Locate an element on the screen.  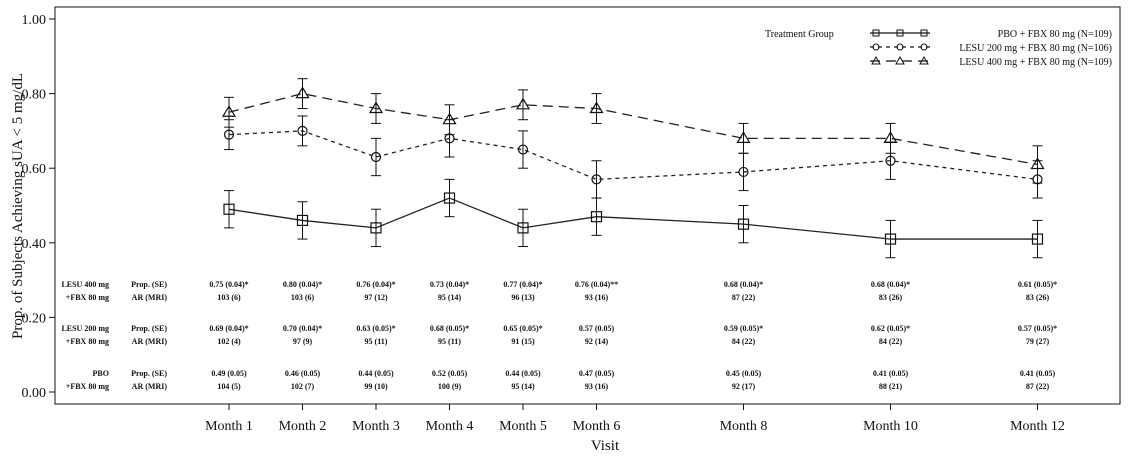
table-cell-ar: 92 (14) is located at coordinates (597, 341).